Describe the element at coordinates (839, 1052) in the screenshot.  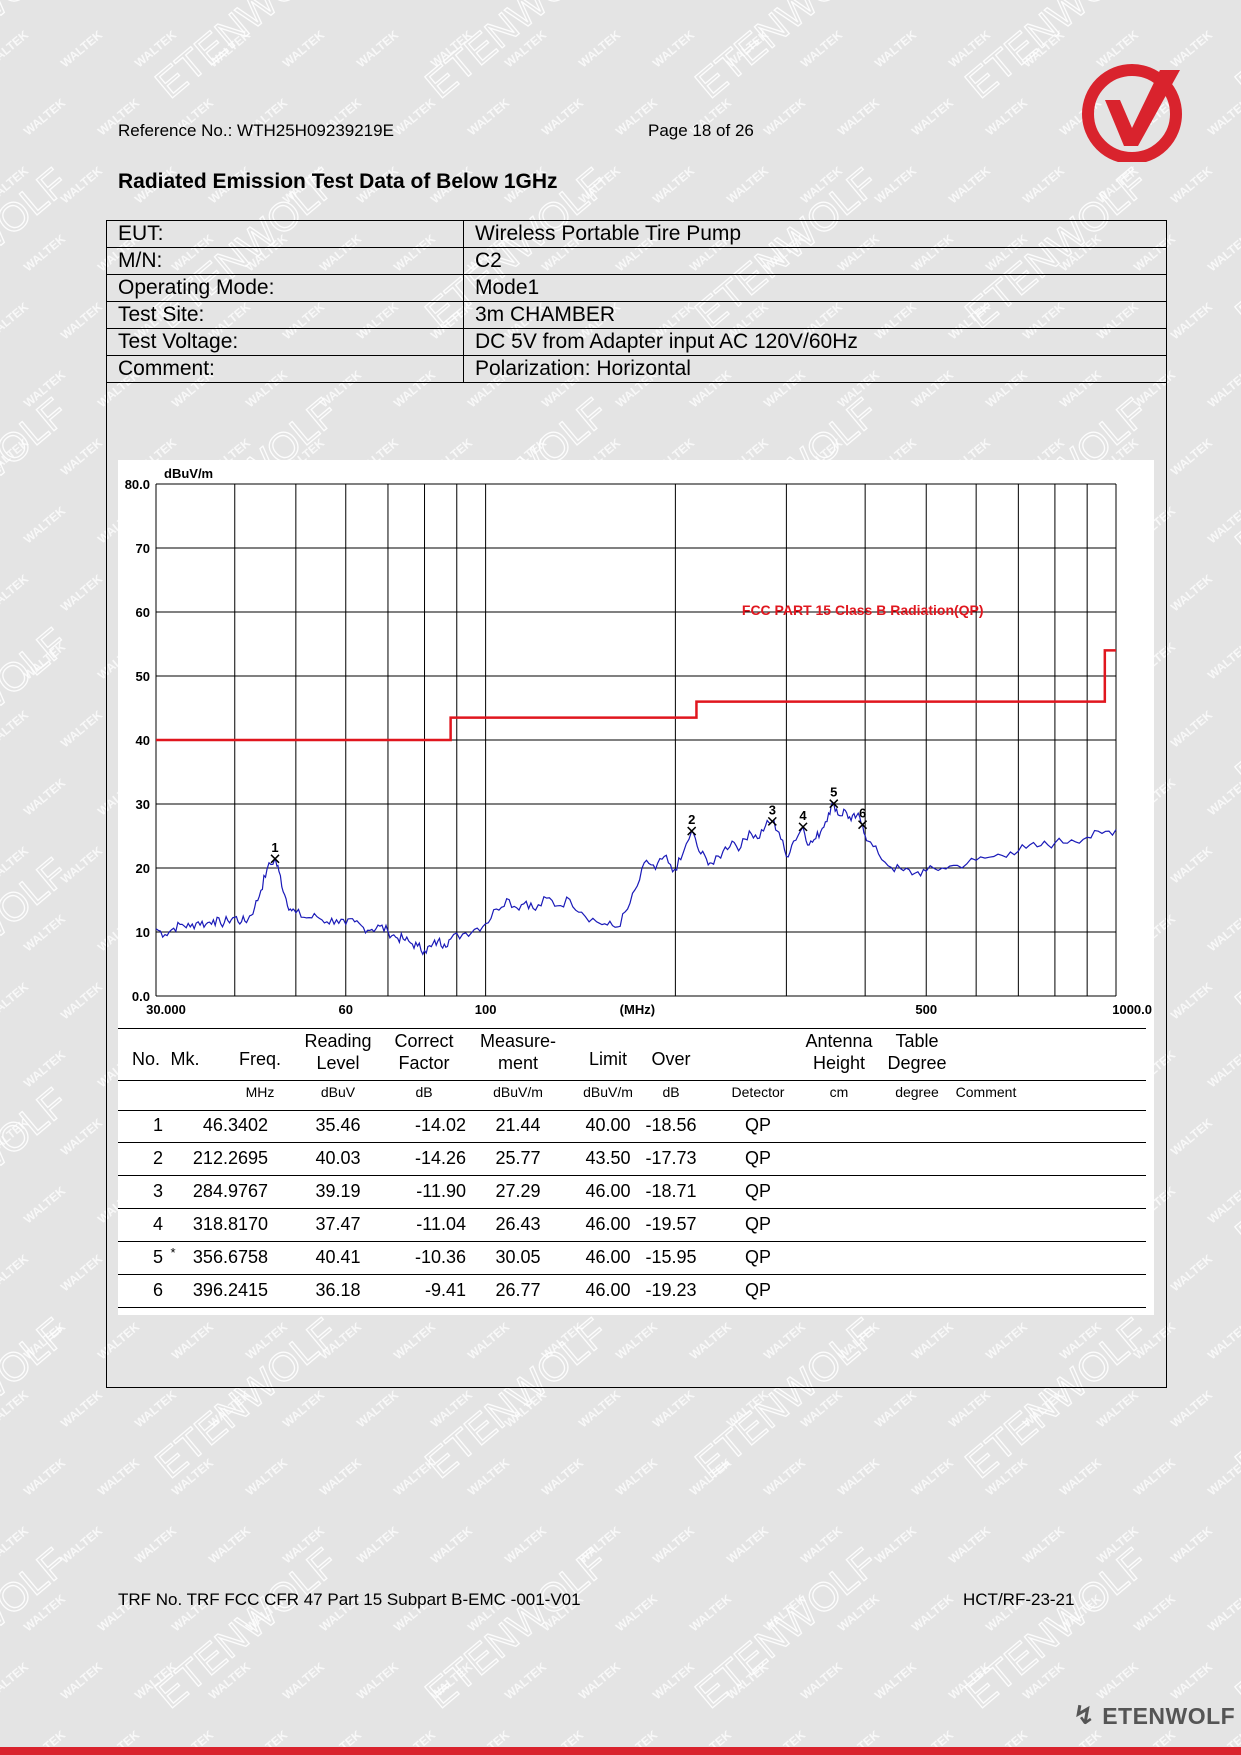
I see `table-header: Antenna Height` at that location.